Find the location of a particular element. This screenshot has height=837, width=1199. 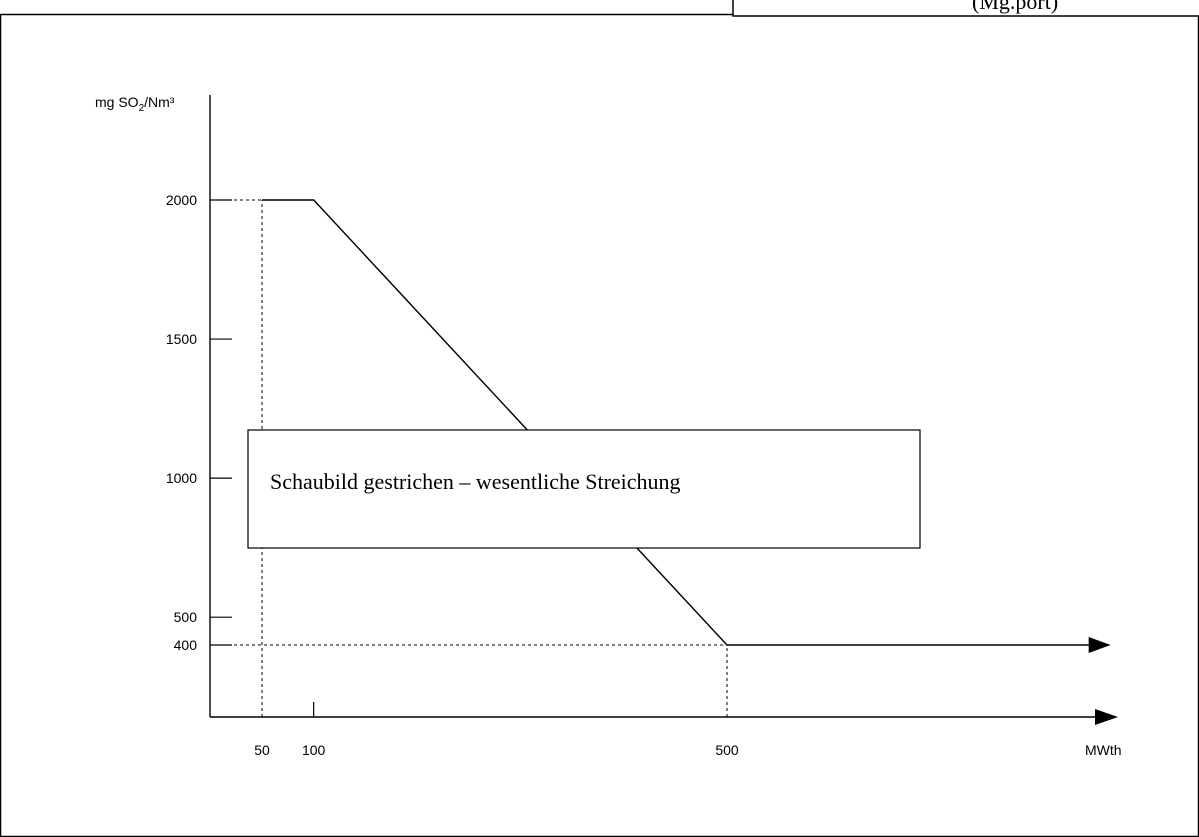

header-fragment-text: (Mg.port) is located at coordinates (1015, 7).